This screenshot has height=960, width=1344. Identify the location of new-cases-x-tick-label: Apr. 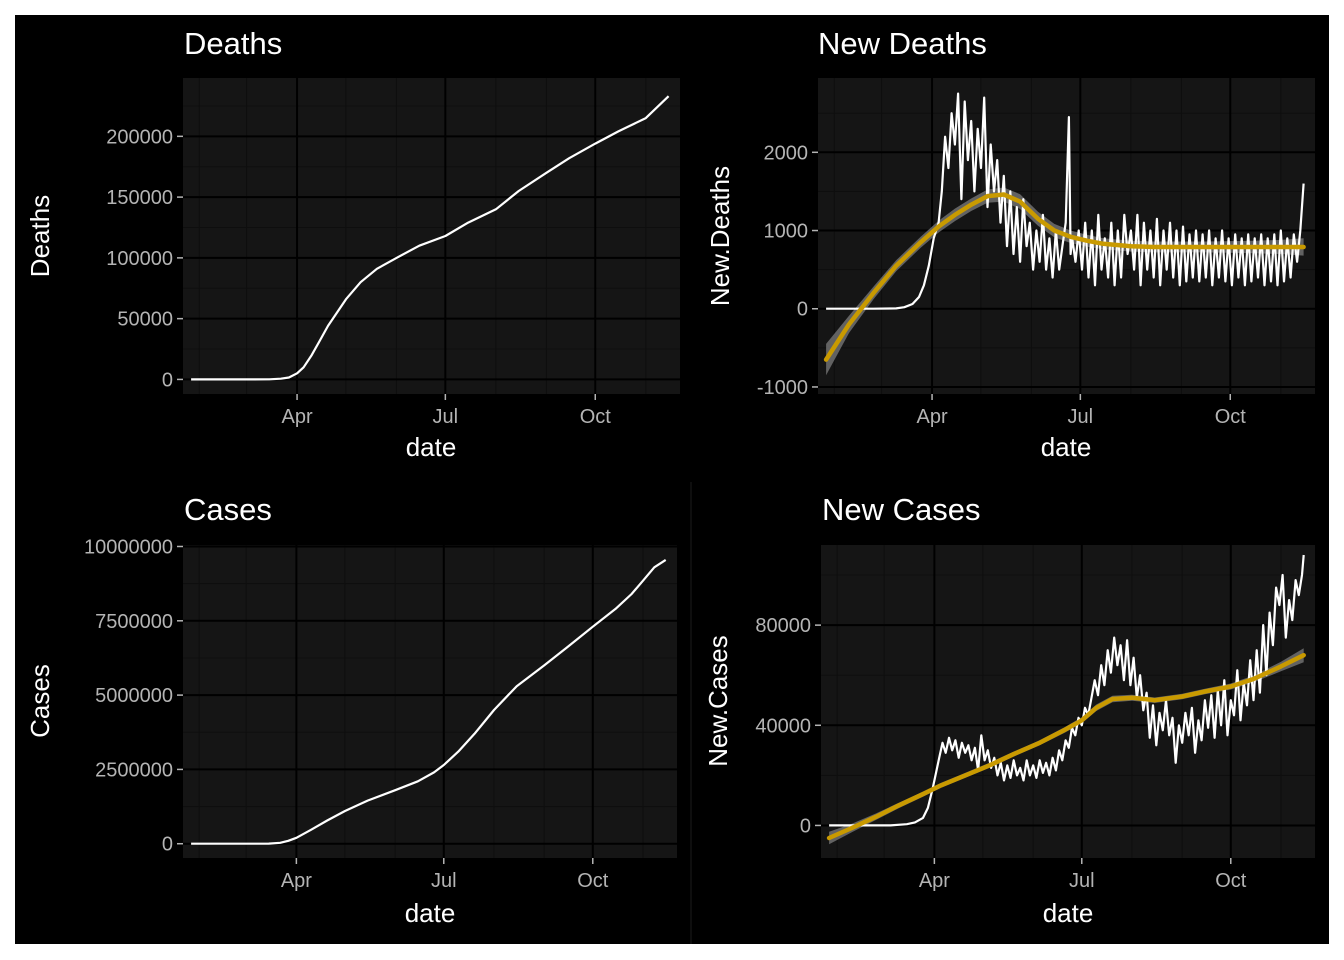
(934, 881).